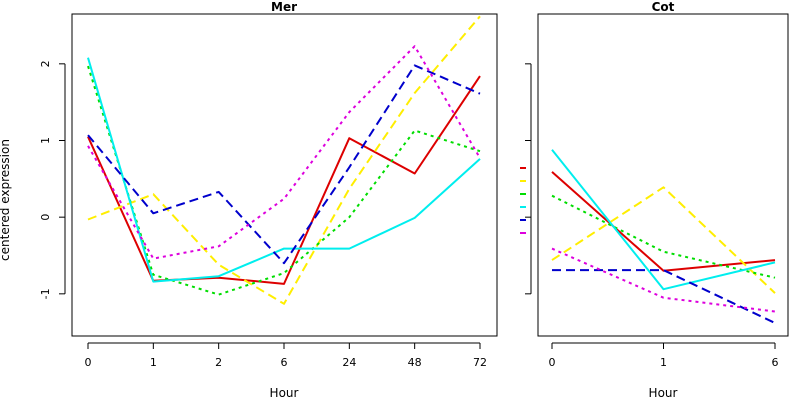 The height and width of the screenshot is (400, 800). What do you see at coordinates (480, 362) in the screenshot?
I see `x-tick-label-mer: 72` at bounding box center [480, 362].